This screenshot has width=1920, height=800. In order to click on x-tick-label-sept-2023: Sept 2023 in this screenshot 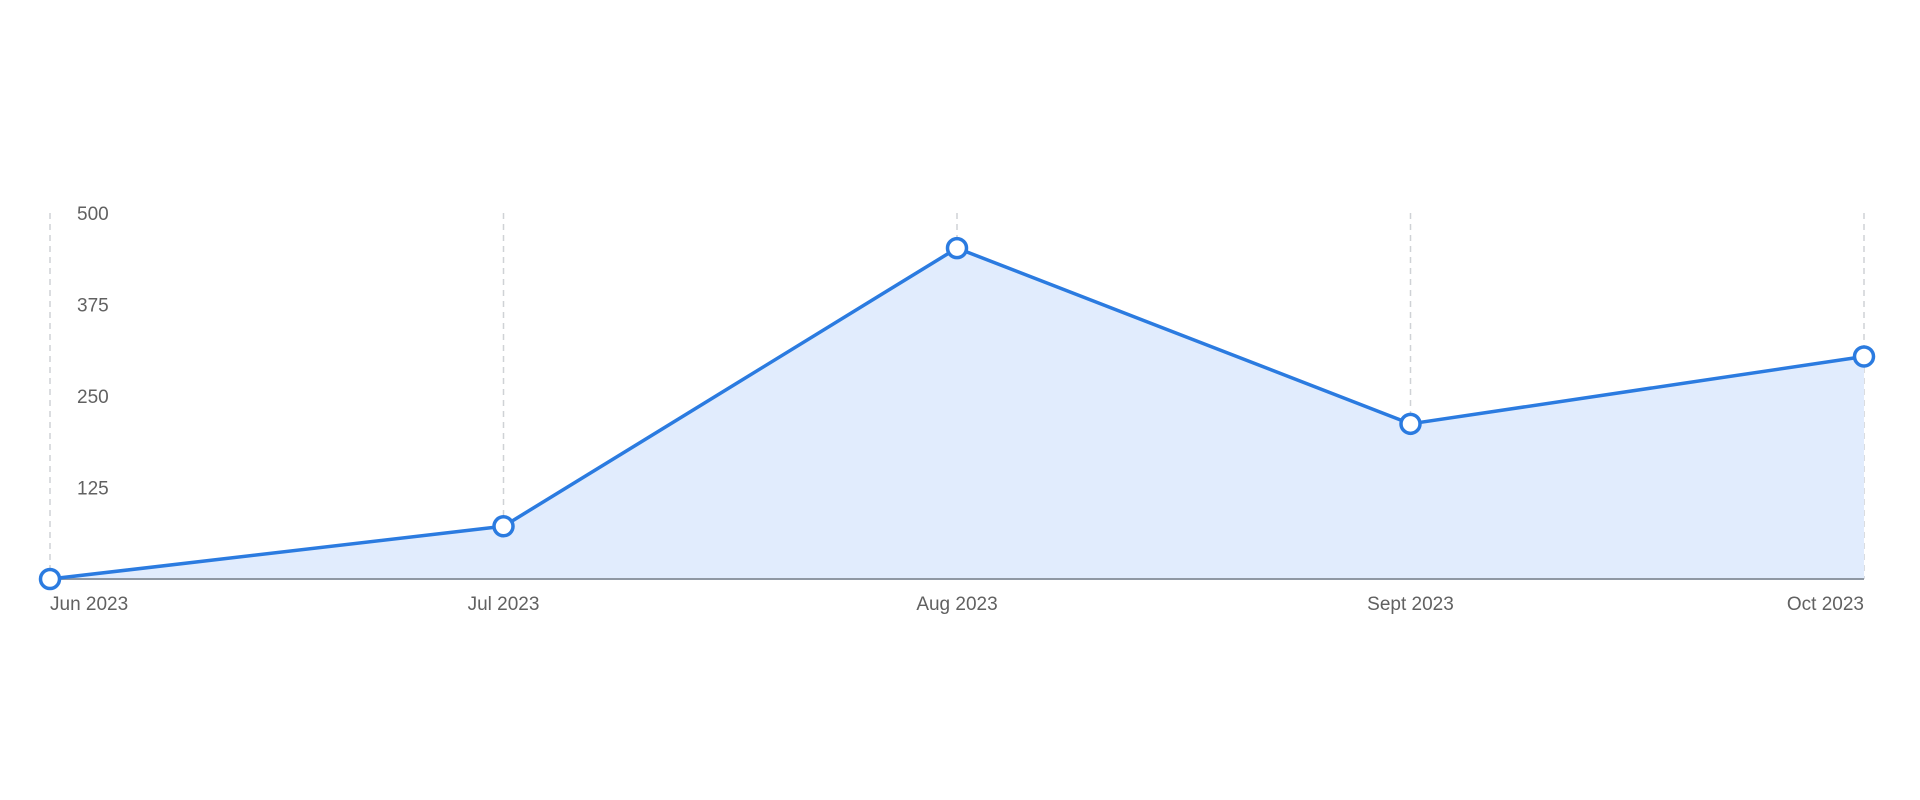, I will do `click(1410, 604)`.